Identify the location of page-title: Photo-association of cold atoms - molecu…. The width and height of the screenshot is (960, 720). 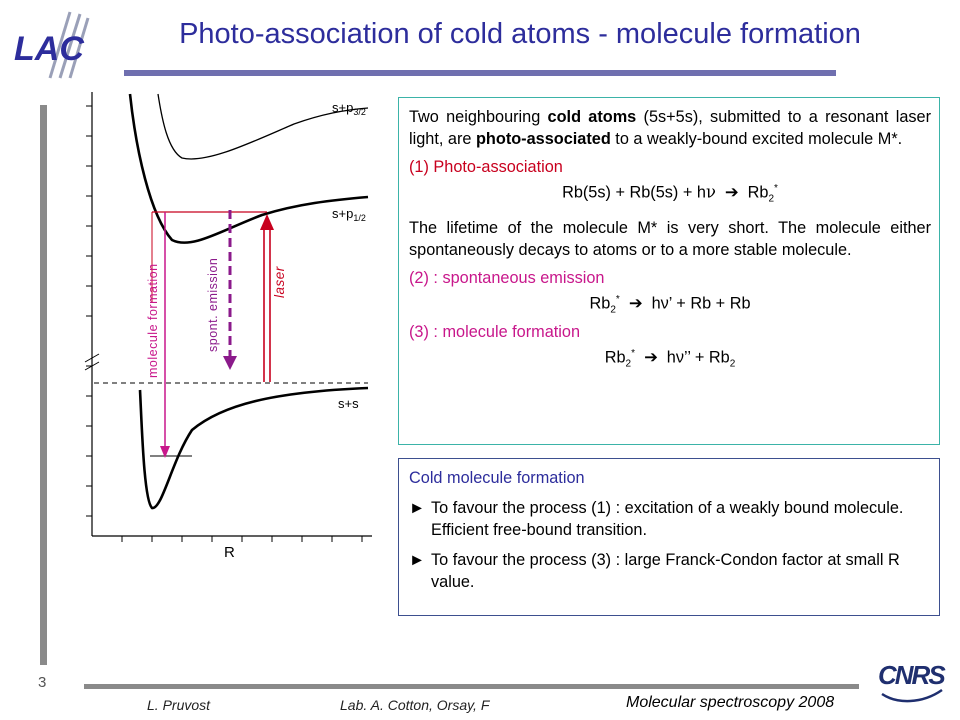
(520, 34).